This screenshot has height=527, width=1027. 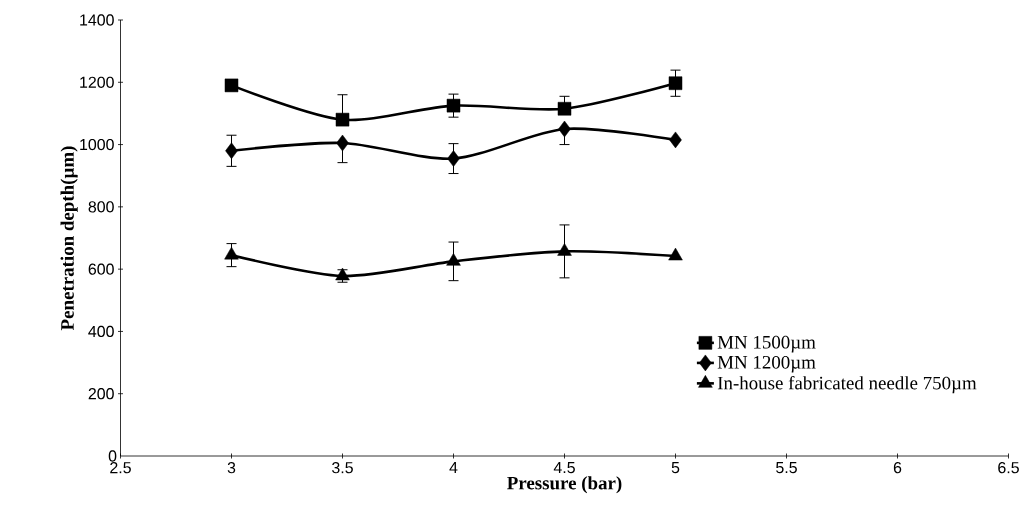 I want to click on x-tick-label: 6.5, so click(x=1008, y=468).